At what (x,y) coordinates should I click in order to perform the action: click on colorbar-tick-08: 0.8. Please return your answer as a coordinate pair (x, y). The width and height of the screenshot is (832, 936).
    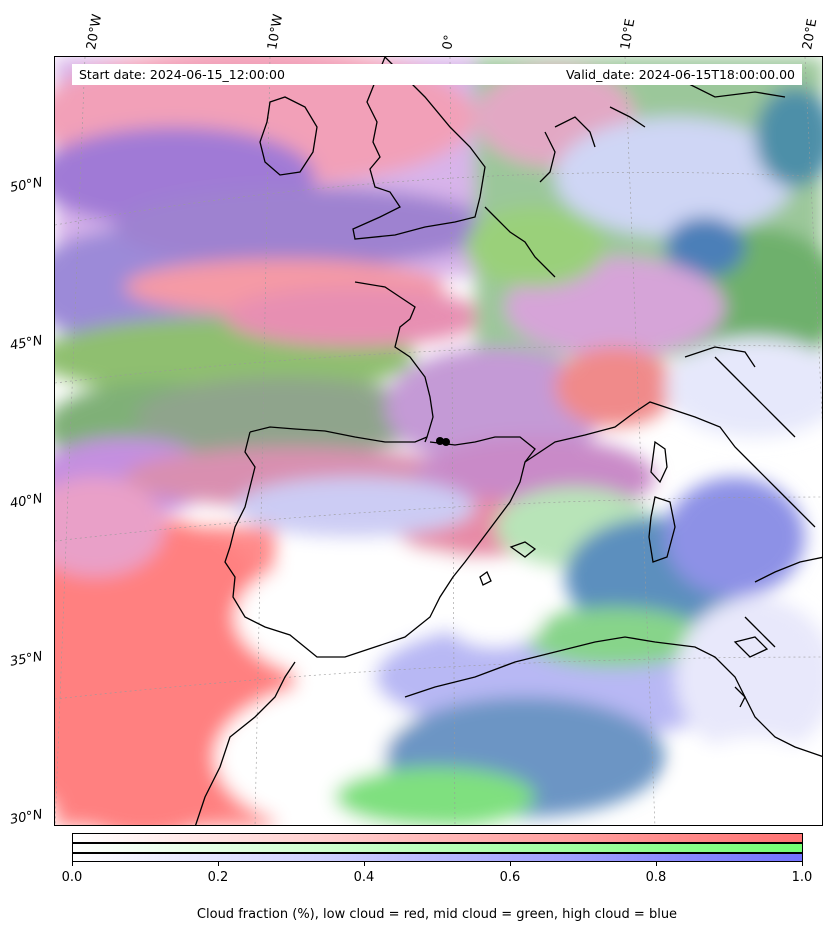
    Looking at the image, I should click on (656, 877).